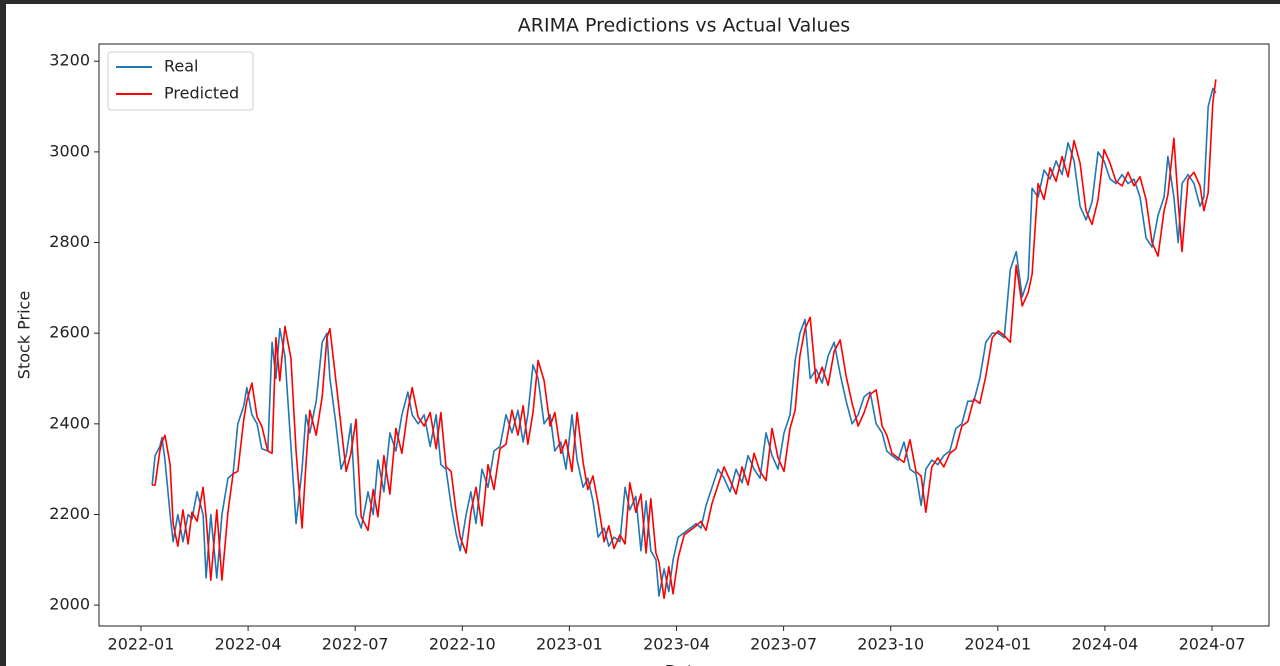 The width and height of the screenshot is (1280, 666). What do you see at coordinates (69, 513) in the screenshot?
I see `y-tick-label: 2200` at bounding box center [69, 513].